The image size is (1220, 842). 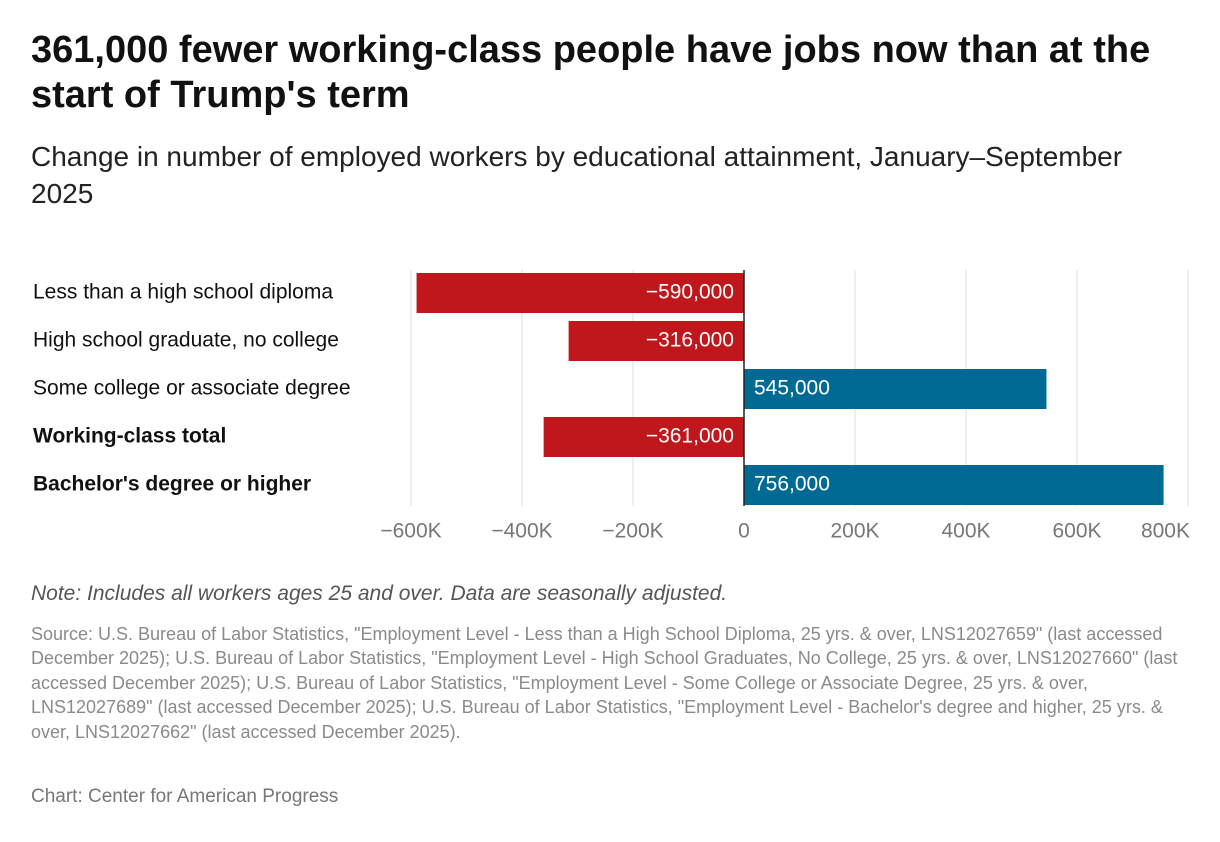 I want to click on x-tick-label: 400K, so click(x=965, y=531).